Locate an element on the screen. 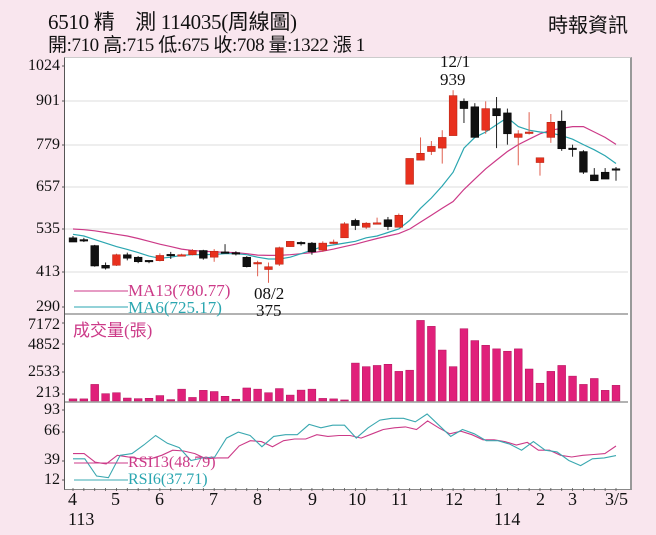 This screenshot has width=656, height=535. brand-label: 時報資訊 is located at coordinates (588, 26).